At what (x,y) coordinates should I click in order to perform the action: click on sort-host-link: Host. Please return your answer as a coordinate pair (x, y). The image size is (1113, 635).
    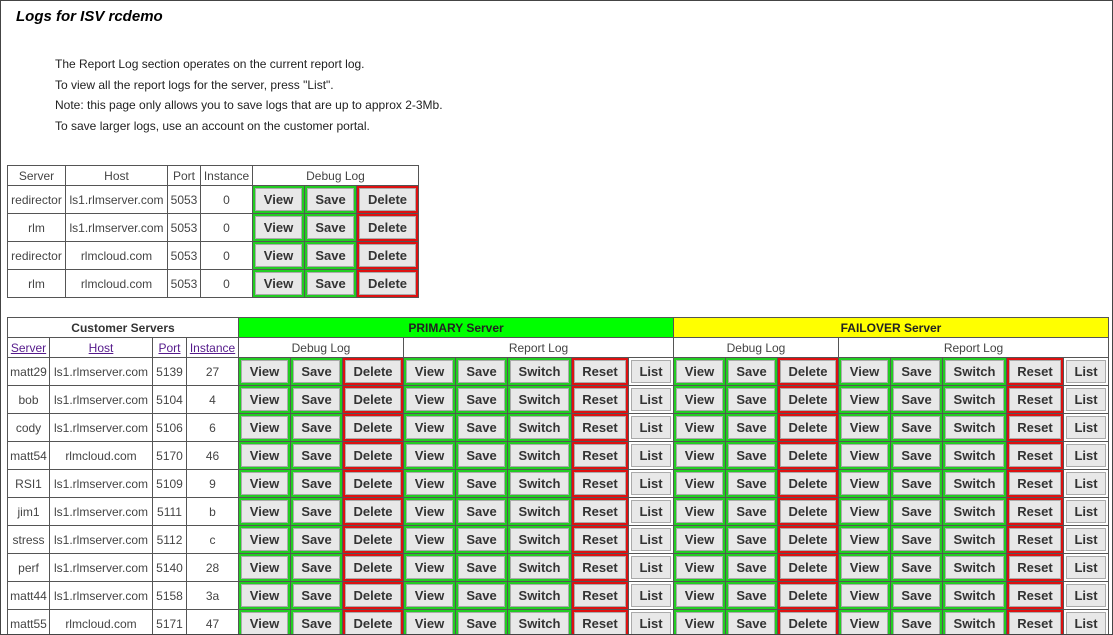
    Looking at the image, I should click on (101, 347).